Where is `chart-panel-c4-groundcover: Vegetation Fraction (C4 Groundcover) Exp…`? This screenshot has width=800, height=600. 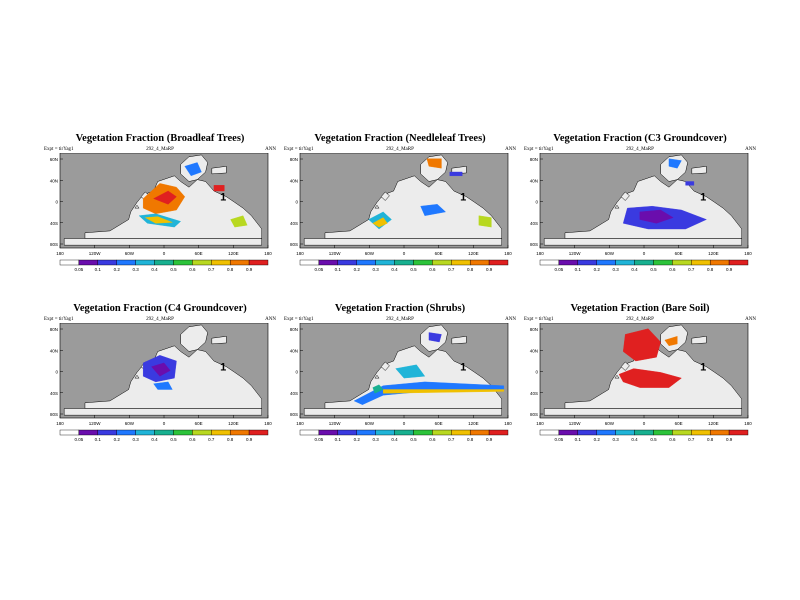
chart-panel-c4-groundcover: Vegetation Fraction (C4 Groundcover) Exp… is located at coordinates (160, 383).